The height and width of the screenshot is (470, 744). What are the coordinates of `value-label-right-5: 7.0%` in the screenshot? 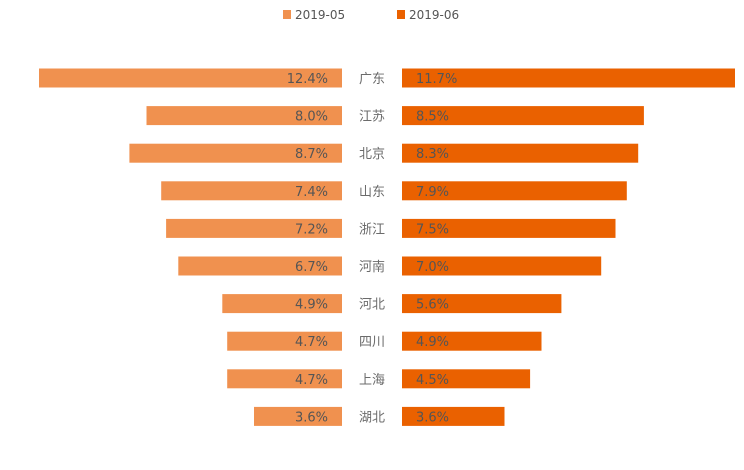 It's located at (432, 267).